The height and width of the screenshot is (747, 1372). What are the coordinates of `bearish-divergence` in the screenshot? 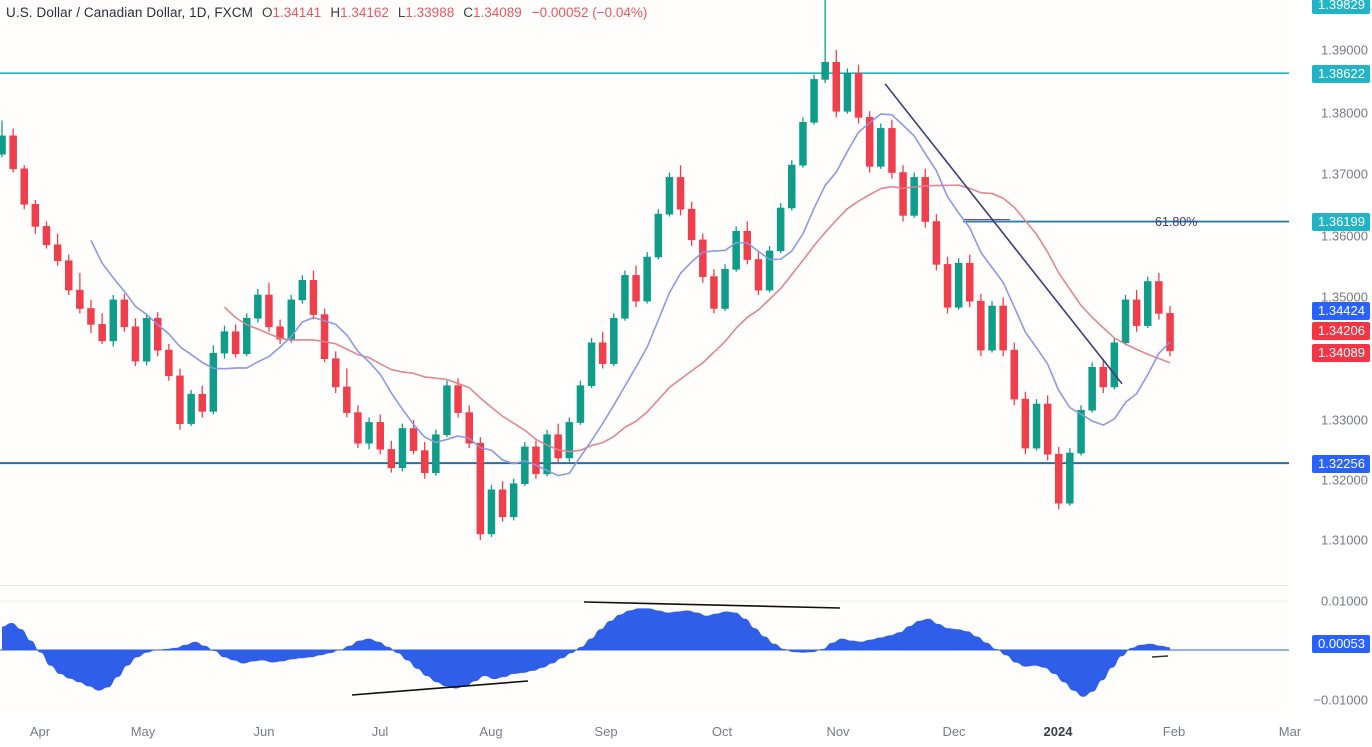 It's located at (712, 605).